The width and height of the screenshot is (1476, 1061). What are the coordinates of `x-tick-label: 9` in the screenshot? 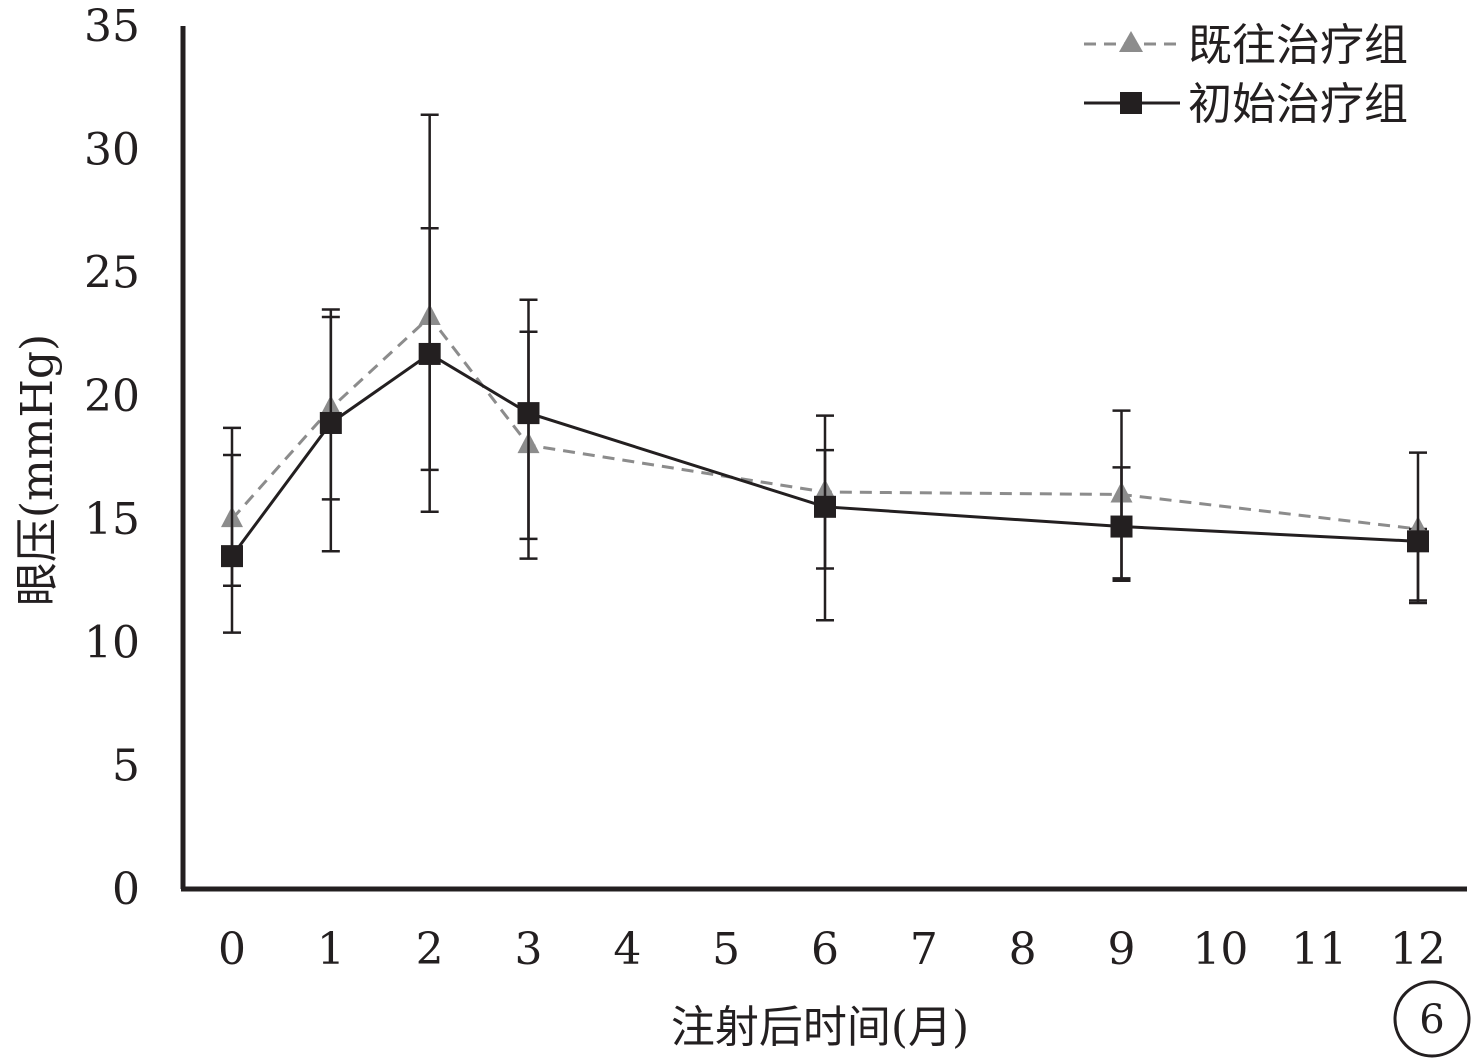 It's located at (1122, 949).